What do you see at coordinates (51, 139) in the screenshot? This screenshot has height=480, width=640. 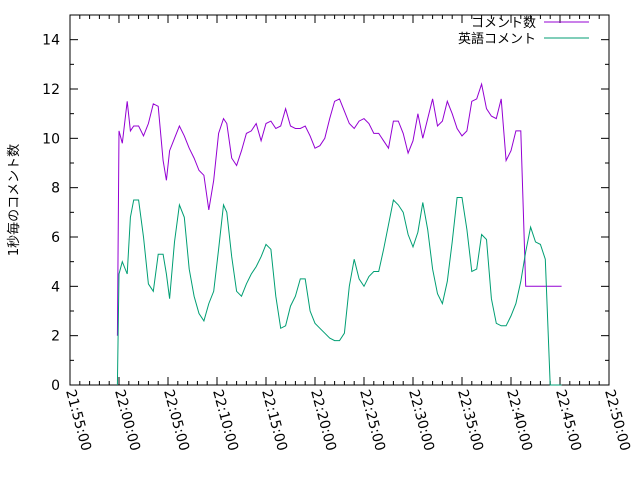 I see `y-tick-label: 10` at bounding box center [51, 139].